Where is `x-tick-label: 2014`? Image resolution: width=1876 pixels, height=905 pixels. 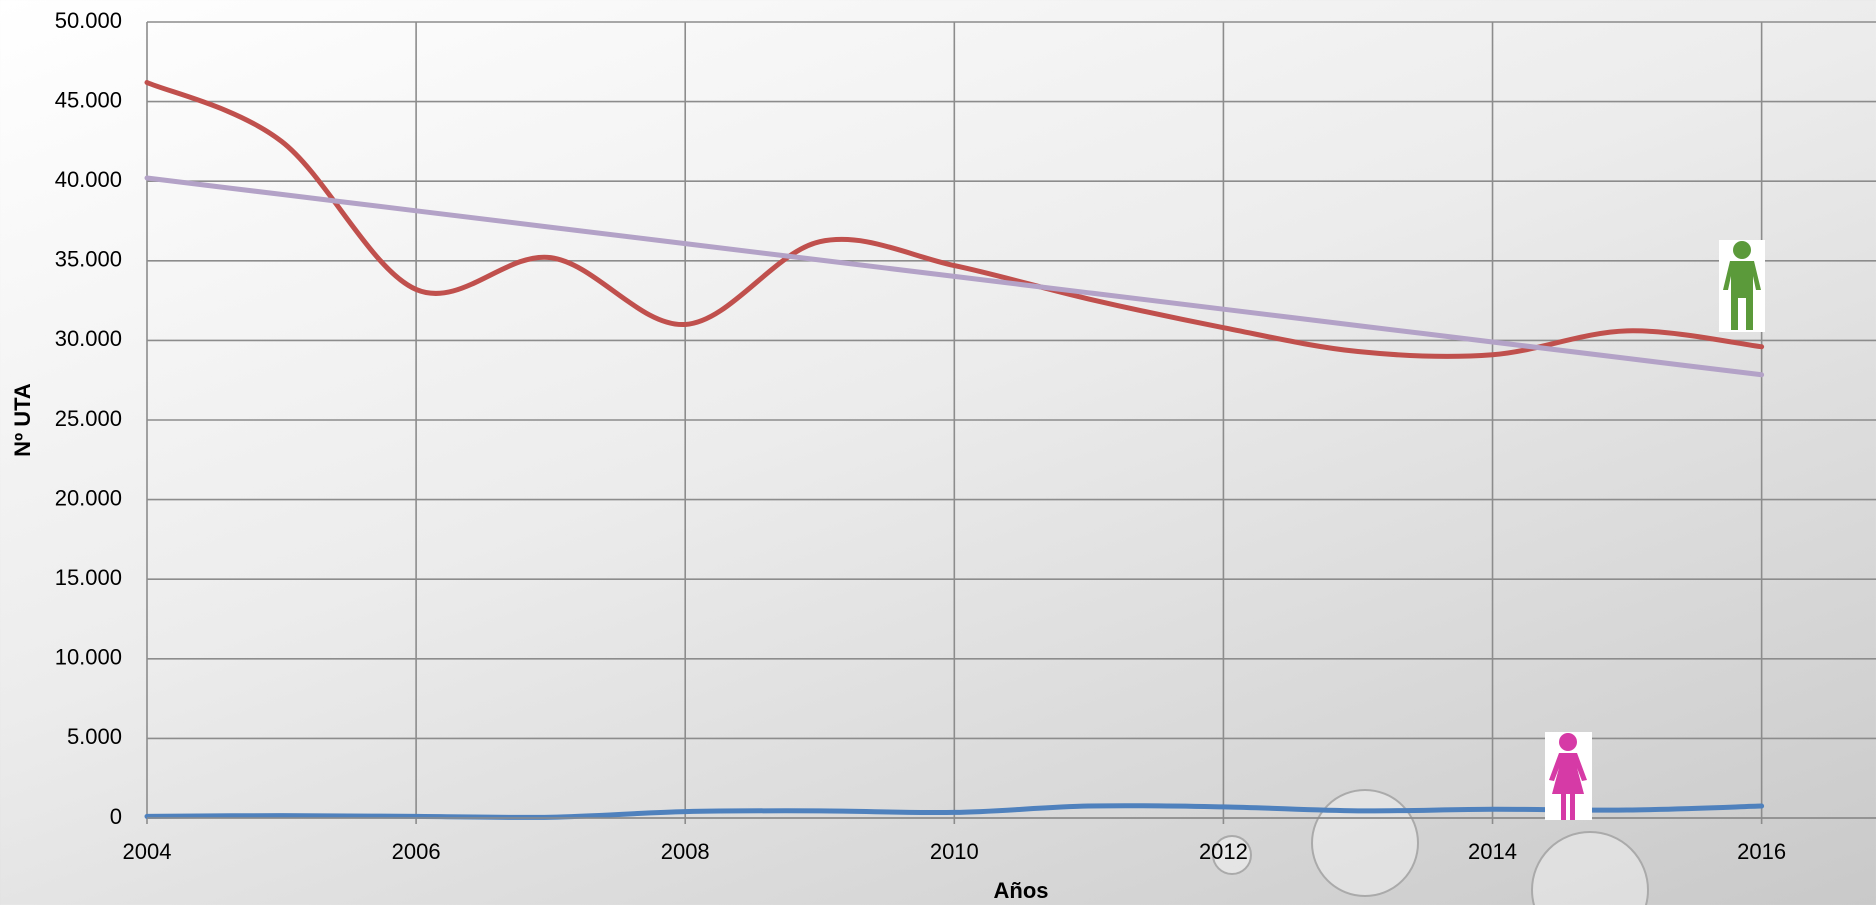 x-tick-label: 2014 is located at coordinates (1492, 851).